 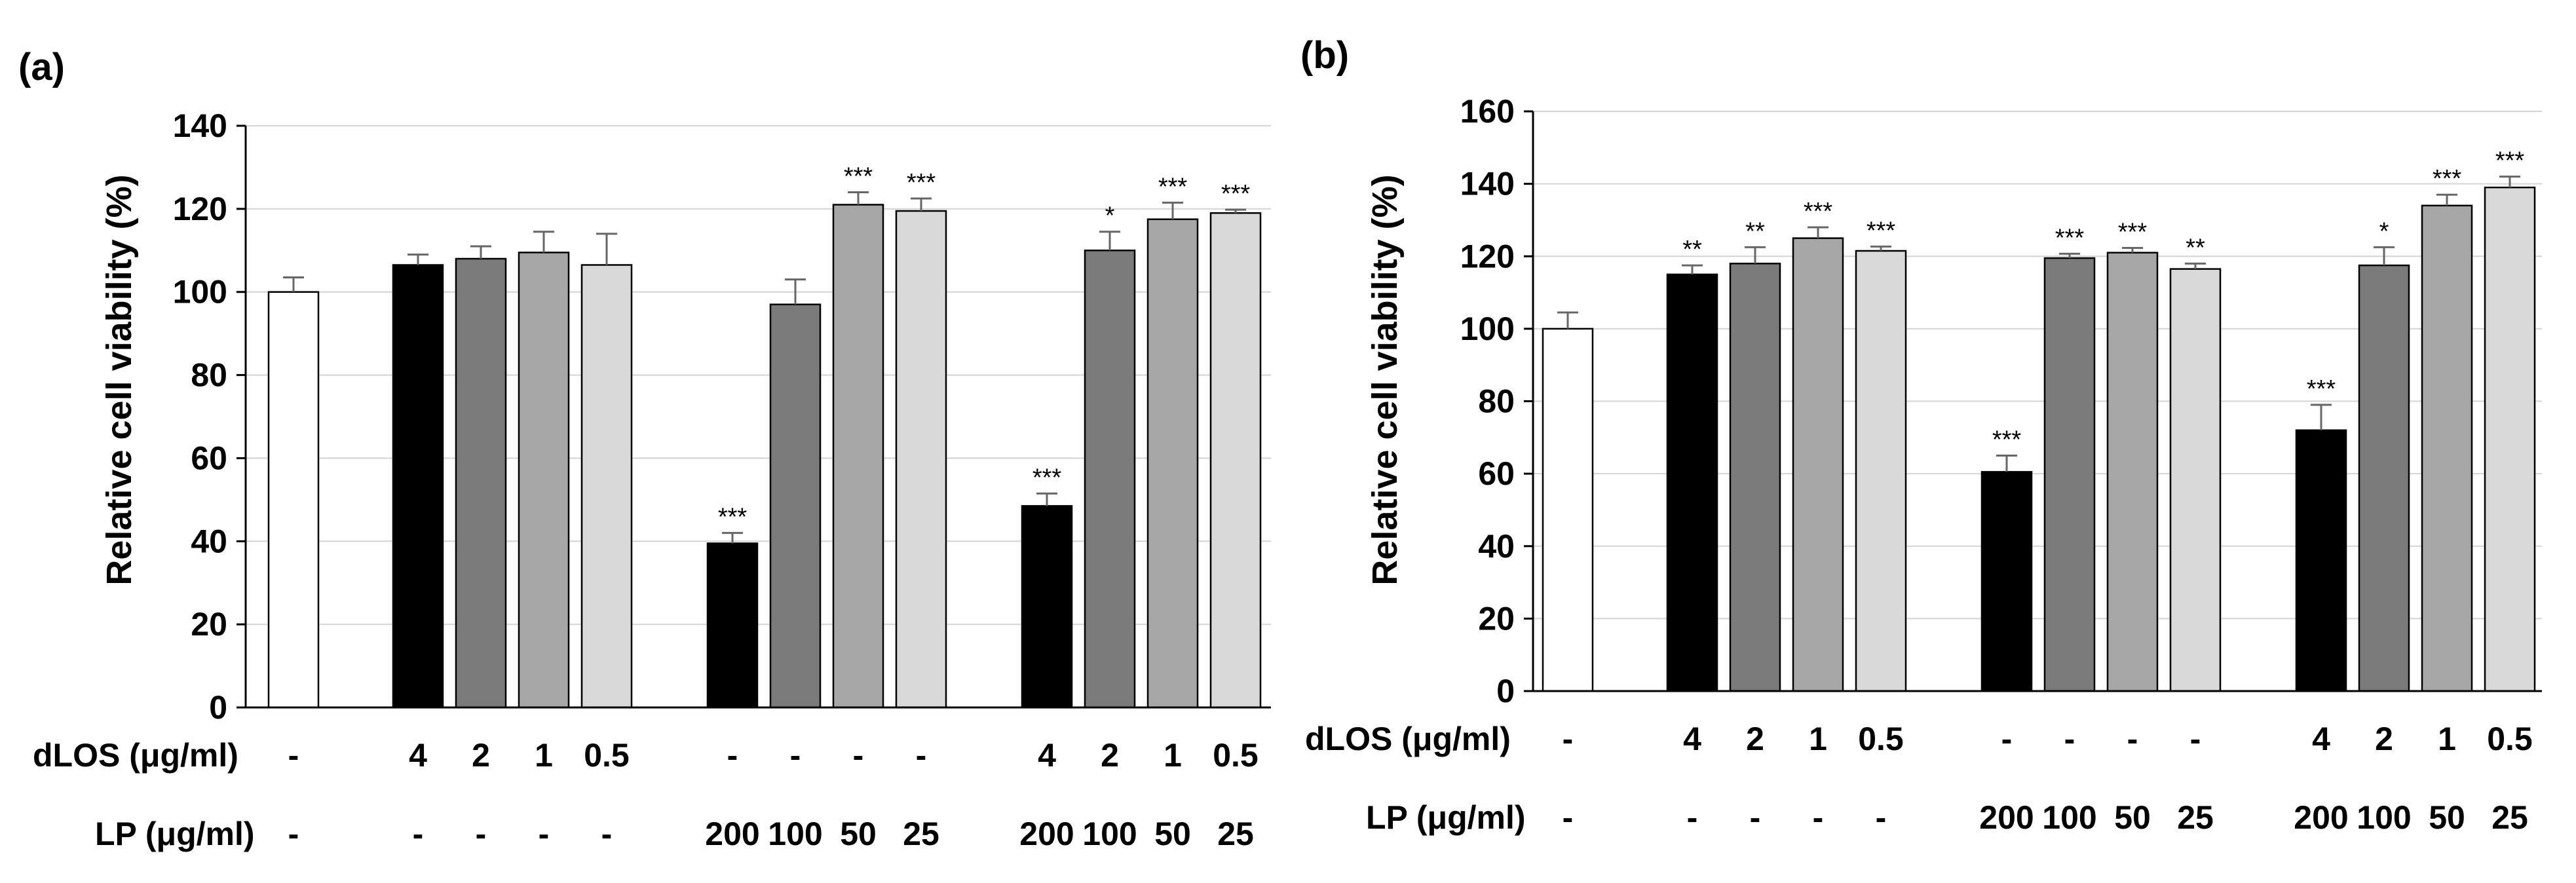 What do you see at coordinates (1496, 546) in the screenshot?
I see `panel-b-ytick-label: 40` at bounding box center [1496, 546].